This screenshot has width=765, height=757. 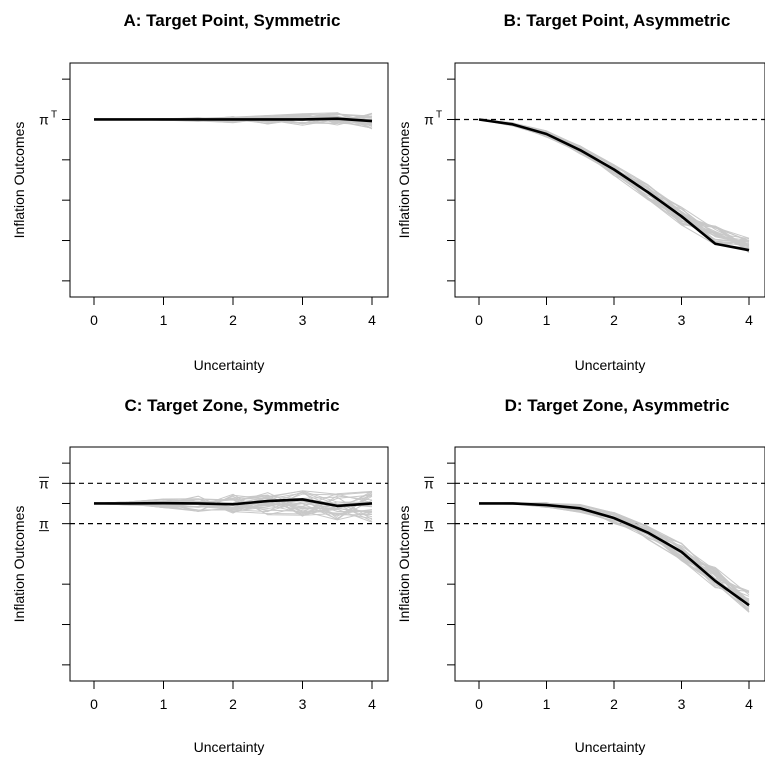 I want to click on panel-title: A: Target Point, Symmetric, so click(x=232, y=20).